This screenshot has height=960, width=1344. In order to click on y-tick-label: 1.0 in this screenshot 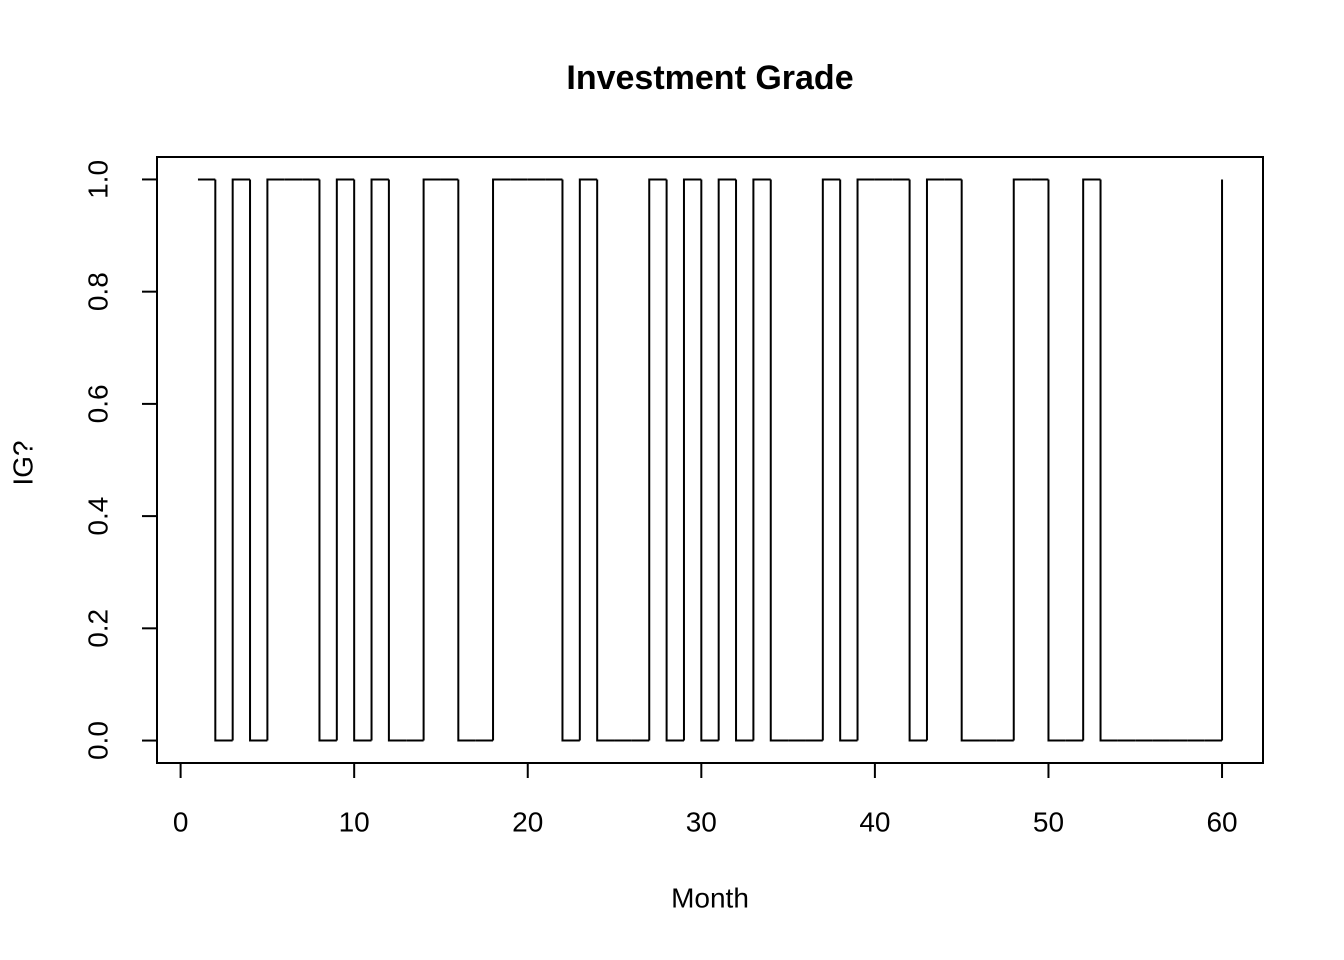, I will do `click(97, 179)`.